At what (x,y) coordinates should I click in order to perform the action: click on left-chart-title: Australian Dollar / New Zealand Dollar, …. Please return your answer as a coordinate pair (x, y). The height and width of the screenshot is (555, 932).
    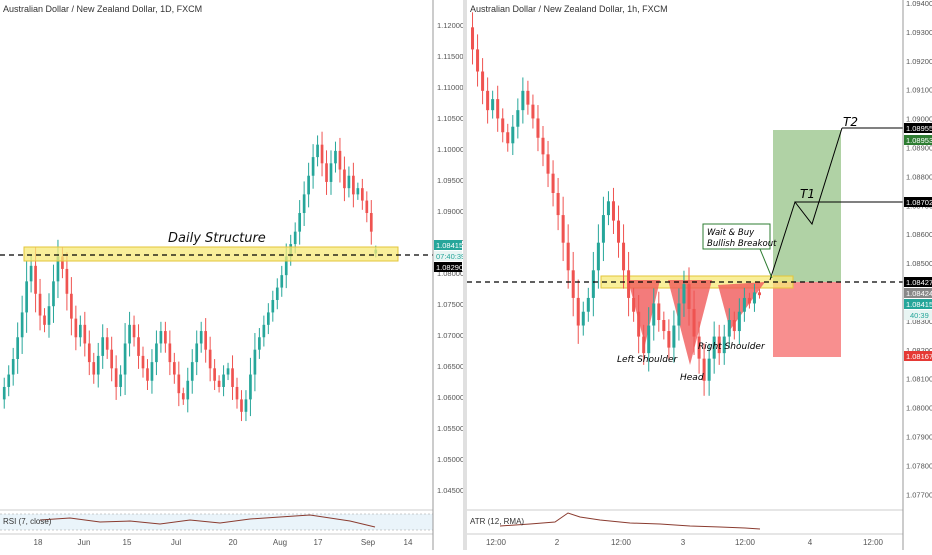
    Looking at the image, I should click on (102, 9).